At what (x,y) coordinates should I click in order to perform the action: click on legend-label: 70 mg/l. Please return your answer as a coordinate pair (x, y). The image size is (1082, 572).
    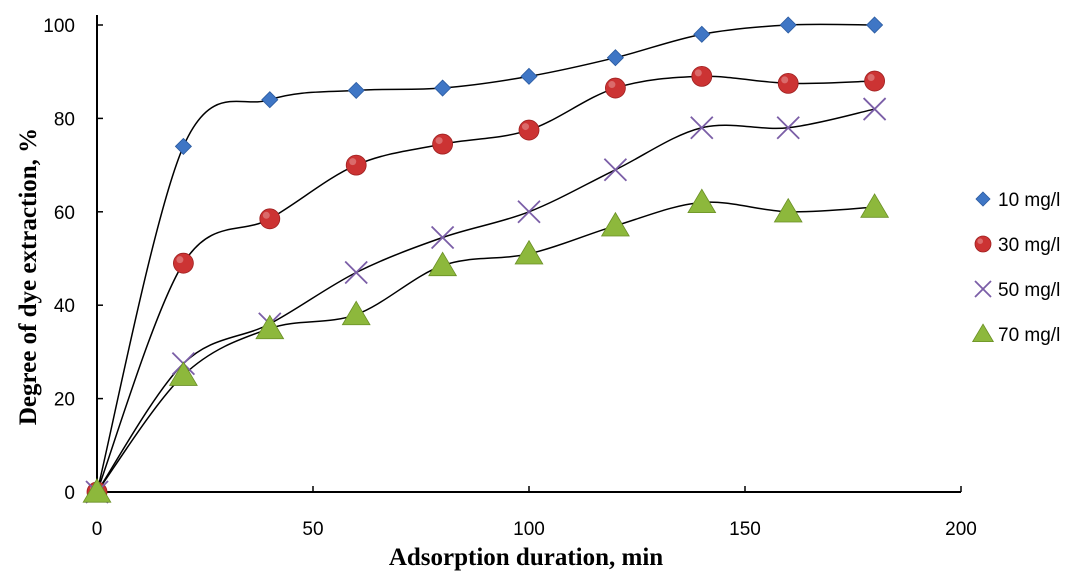
    Looking at the image, I should click on (1029, 335).